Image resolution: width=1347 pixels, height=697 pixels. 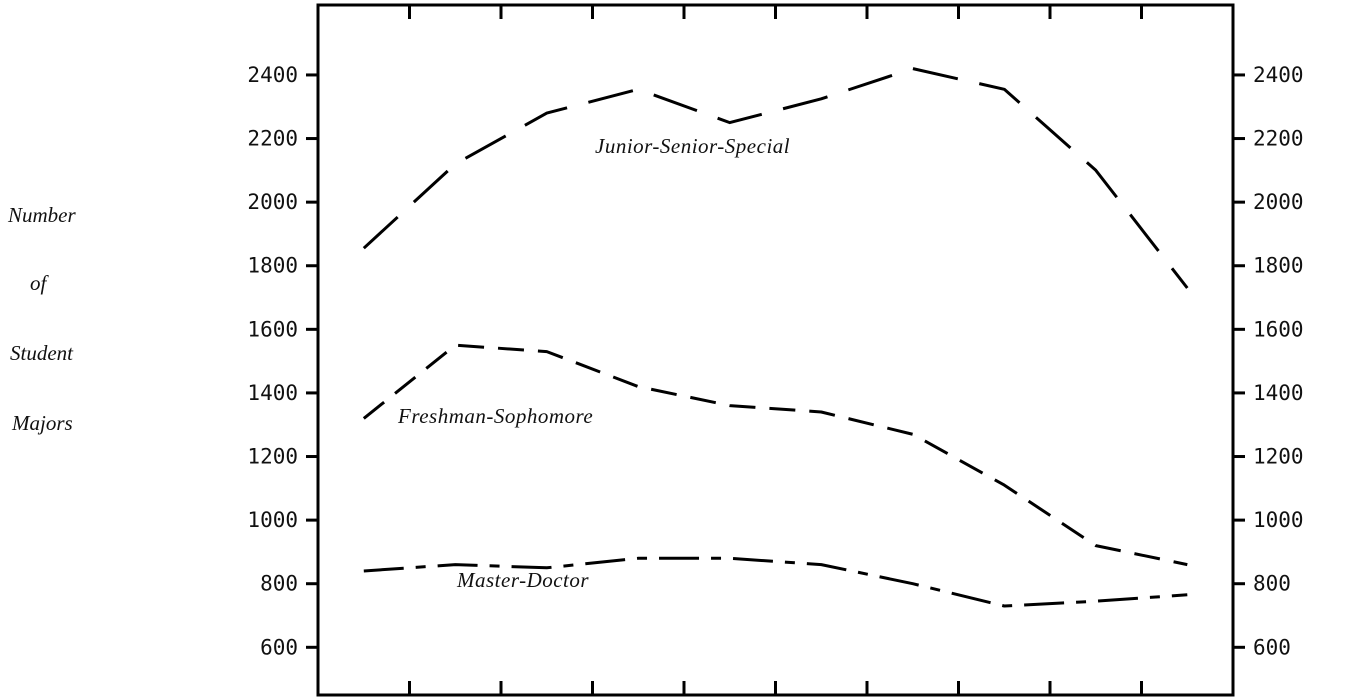 What do you see at coordinates (1278, 202) in the screenshot?
I see `right-y-tick-label: 2000` at bounding box center [1278, 202].